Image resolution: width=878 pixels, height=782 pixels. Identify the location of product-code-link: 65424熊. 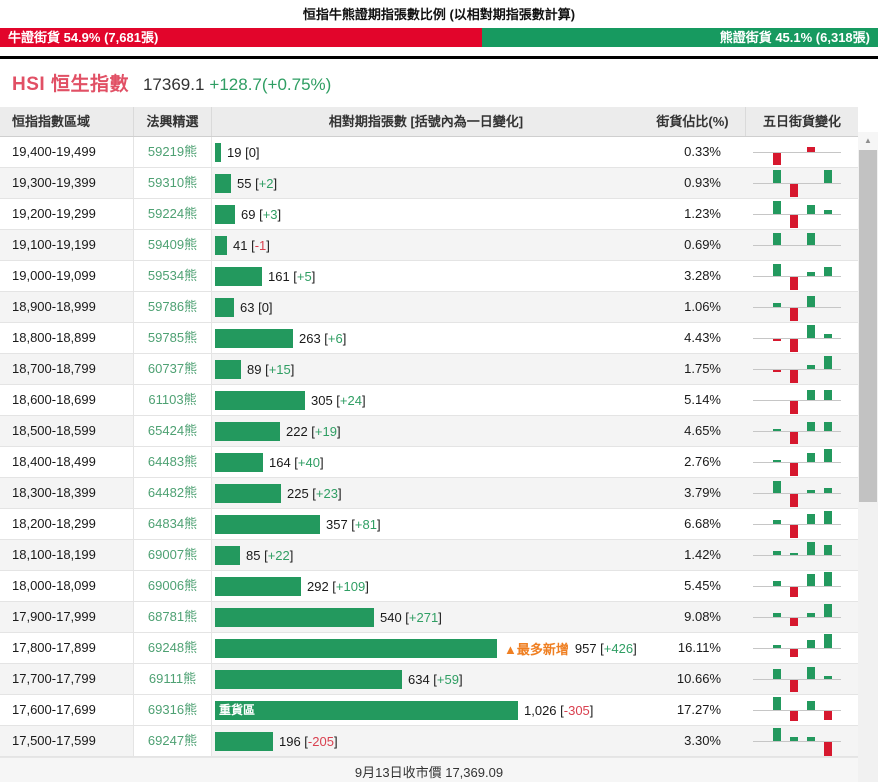
(172, 431).